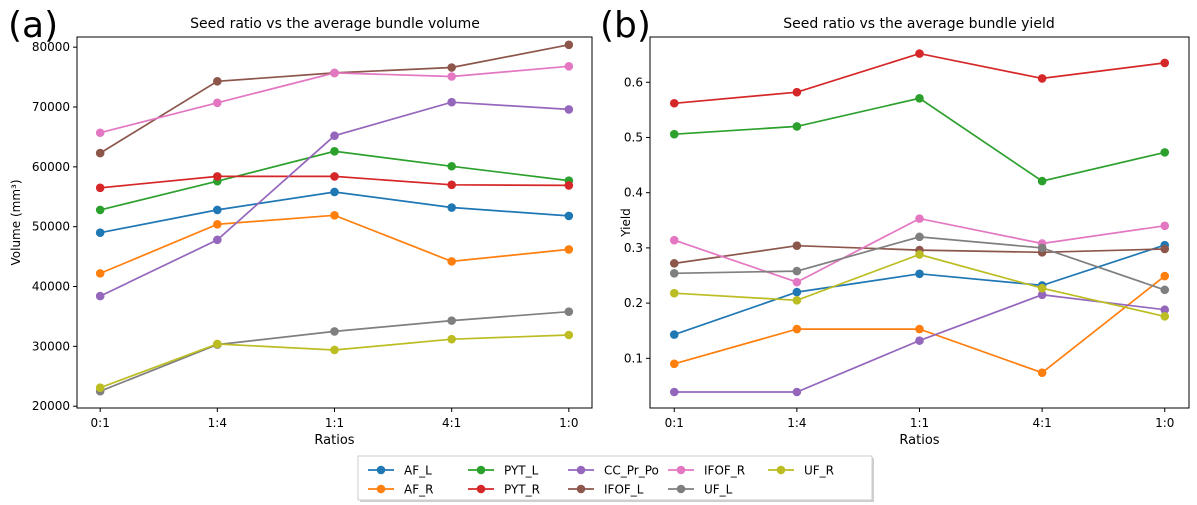 This screenshot has height=505, width=1197. What do you see at coordinates (633, 248) in the screenshot?
I see `y-tick-label: 0.3` at bounding box center [633, 248].